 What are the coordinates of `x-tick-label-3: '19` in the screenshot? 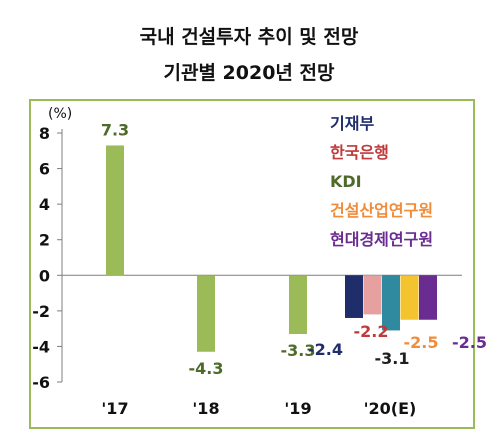 It's located at (297, 408).